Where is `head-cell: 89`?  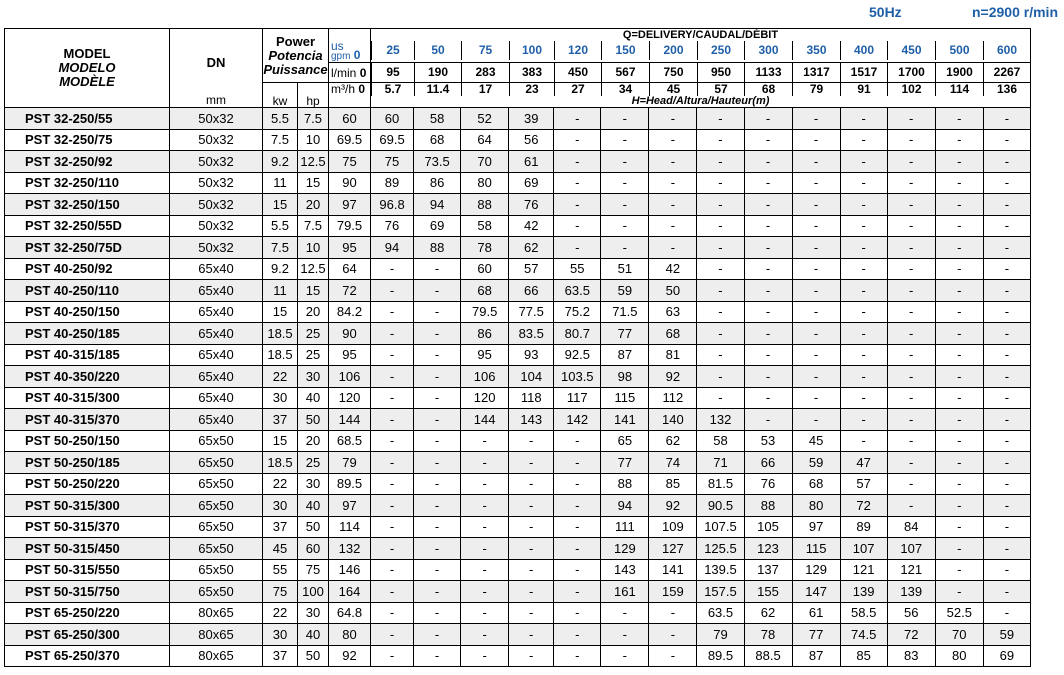
head-cell: 89 is located at coordinates (392, 182).